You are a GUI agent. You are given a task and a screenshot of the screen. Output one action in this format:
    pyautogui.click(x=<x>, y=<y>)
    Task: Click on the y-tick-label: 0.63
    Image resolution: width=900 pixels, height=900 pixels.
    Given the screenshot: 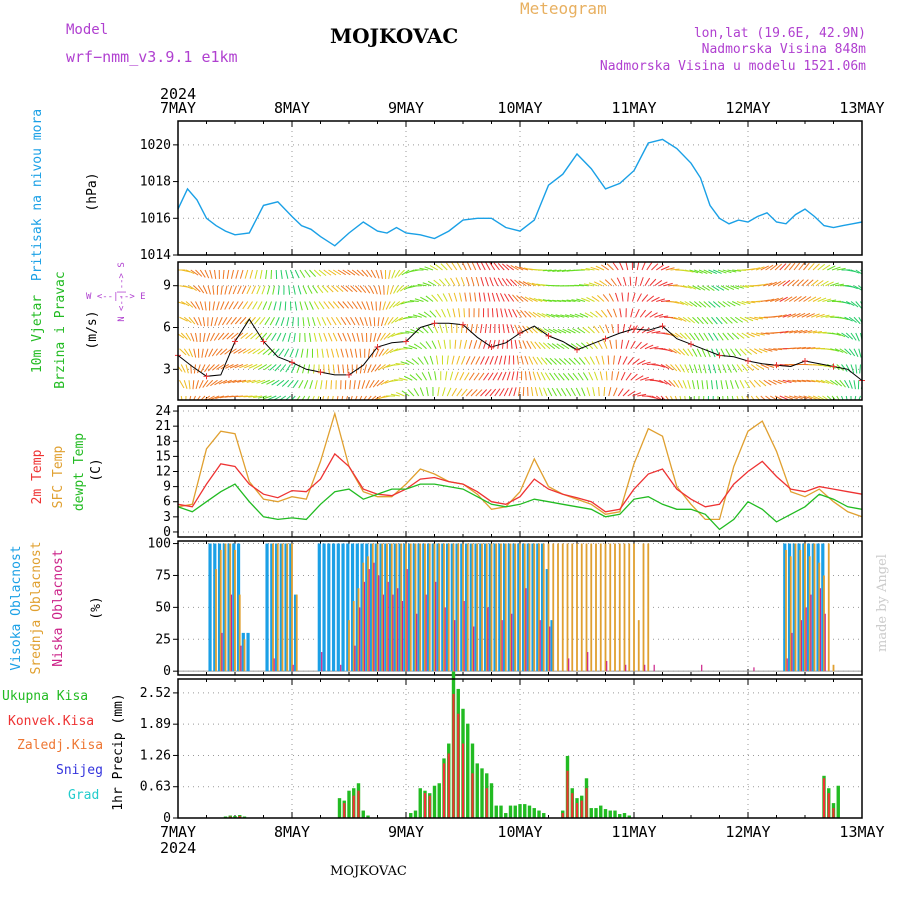 What is the action you would take?
    pyautogui.click(x=155, y=787)
    